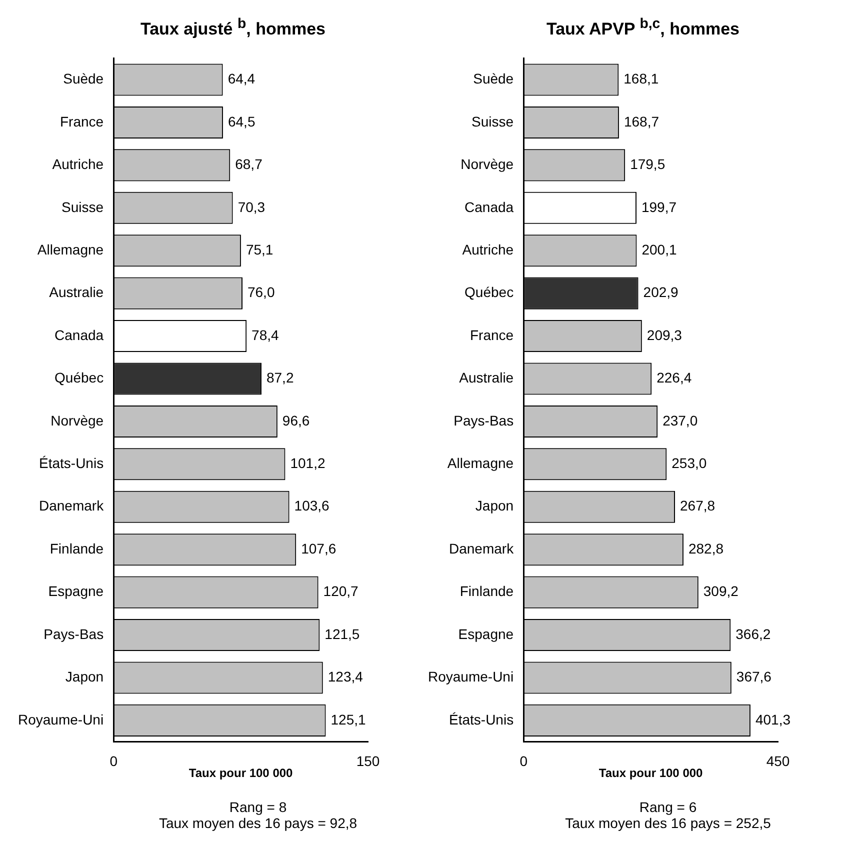  Describe the element at coordinates (773, 718) in the screenshot. I see `data-label: 401,3` at that location.